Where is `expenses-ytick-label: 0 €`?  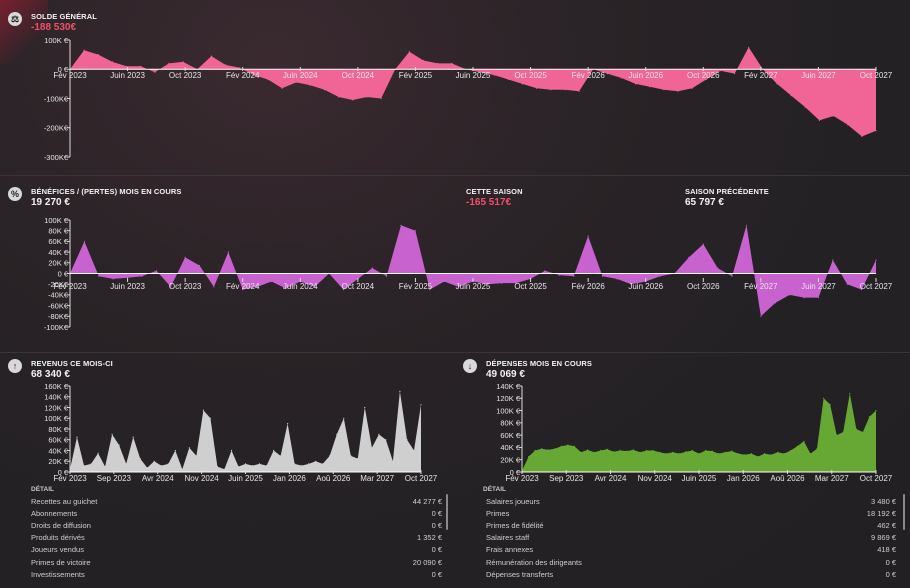
expenses-ytick-label: 0 € is located at coordinates (515, 472).